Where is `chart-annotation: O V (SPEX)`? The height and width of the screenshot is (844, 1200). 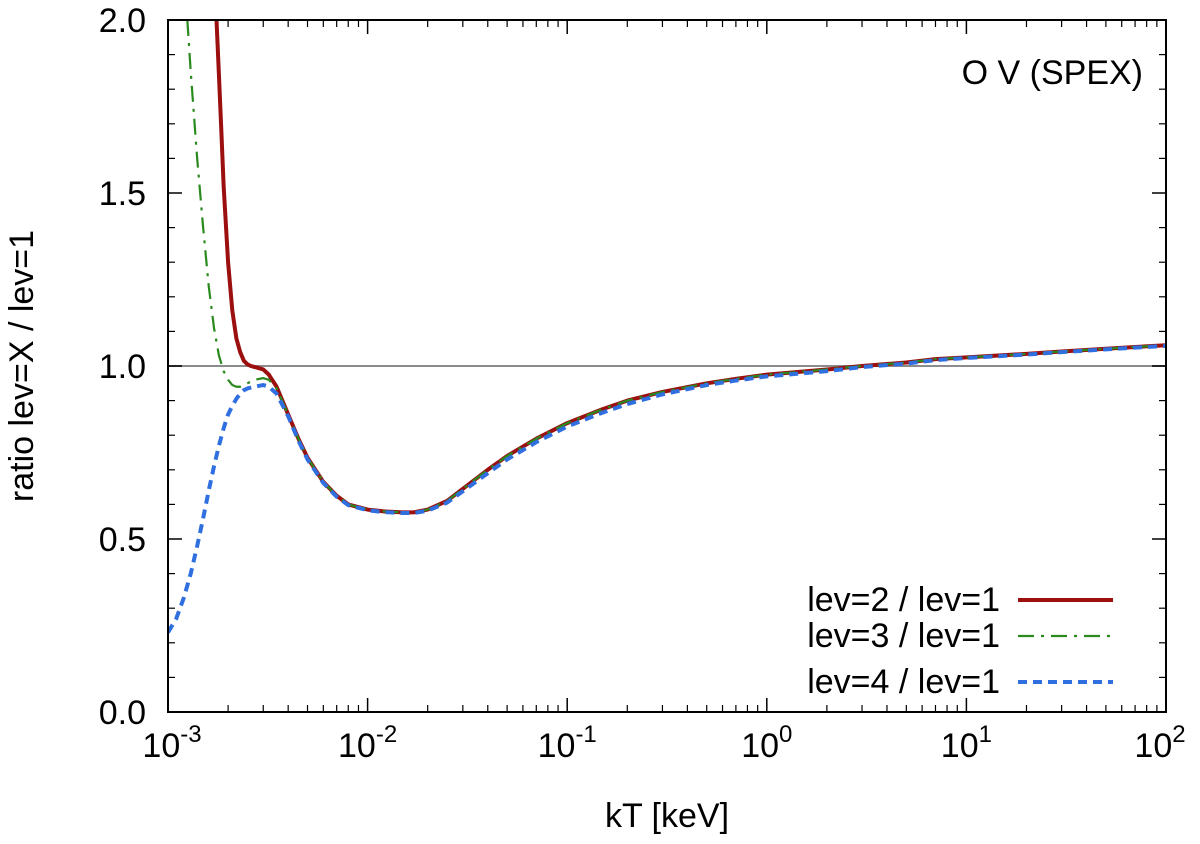
chart-annotation: O V (SPEX) is located at coordinates (1052, 73).